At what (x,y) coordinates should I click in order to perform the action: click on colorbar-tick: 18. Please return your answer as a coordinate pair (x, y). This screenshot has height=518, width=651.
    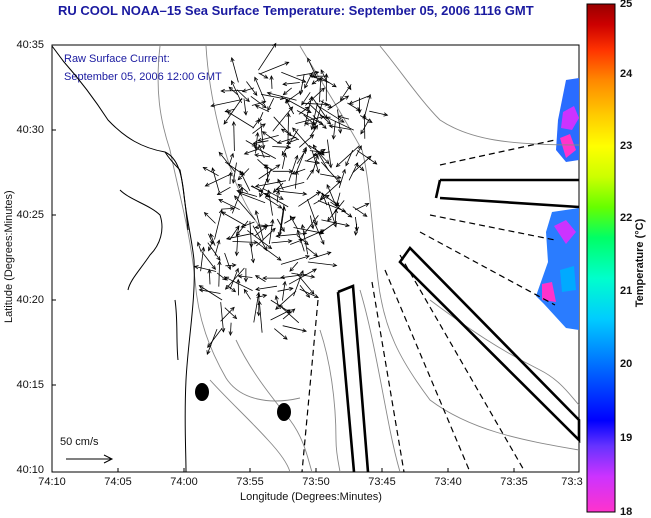
    Looking at the image, I should click on (626, 512).